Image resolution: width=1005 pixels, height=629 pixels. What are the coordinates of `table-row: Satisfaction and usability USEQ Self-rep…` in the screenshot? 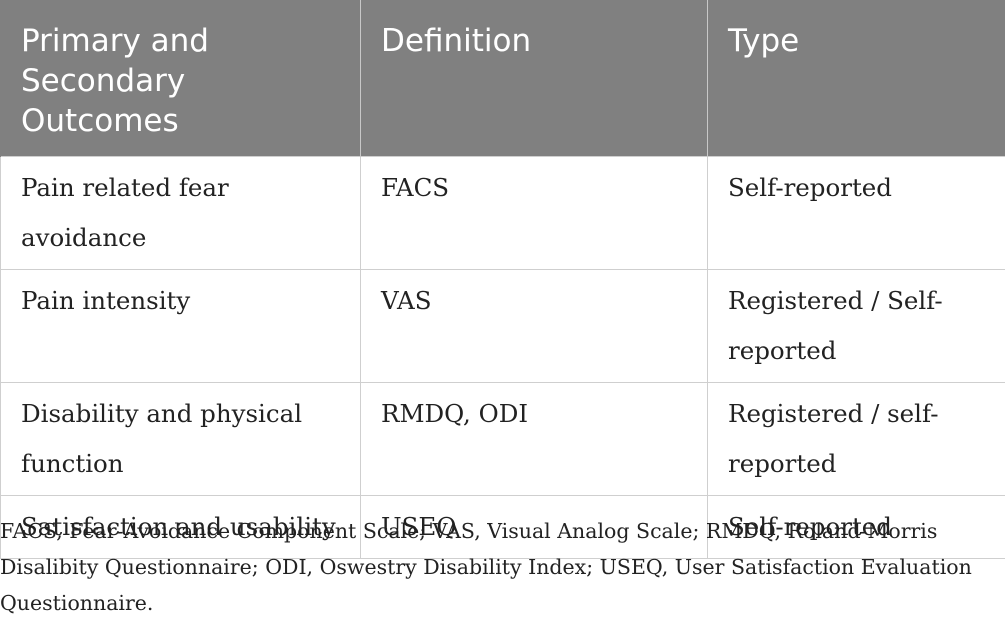 It's located at (502, 527).